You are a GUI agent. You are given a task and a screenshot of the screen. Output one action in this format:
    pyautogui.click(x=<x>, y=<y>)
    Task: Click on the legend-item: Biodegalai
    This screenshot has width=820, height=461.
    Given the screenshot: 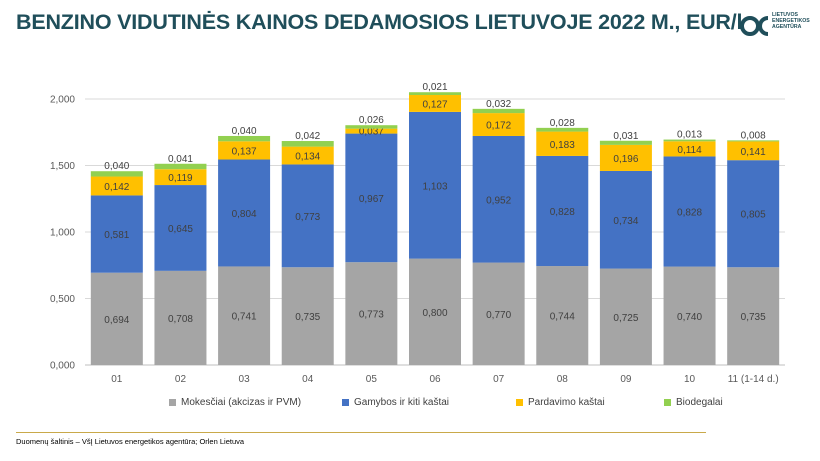 What is the action you would take?
    pyautogui.click(x=693, y=402)
    